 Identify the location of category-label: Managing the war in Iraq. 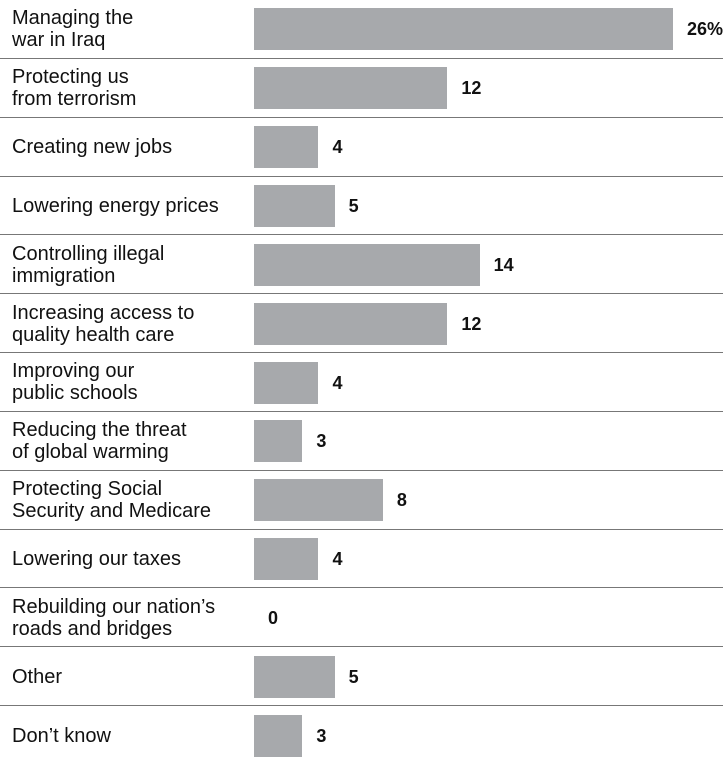
(73, 29).